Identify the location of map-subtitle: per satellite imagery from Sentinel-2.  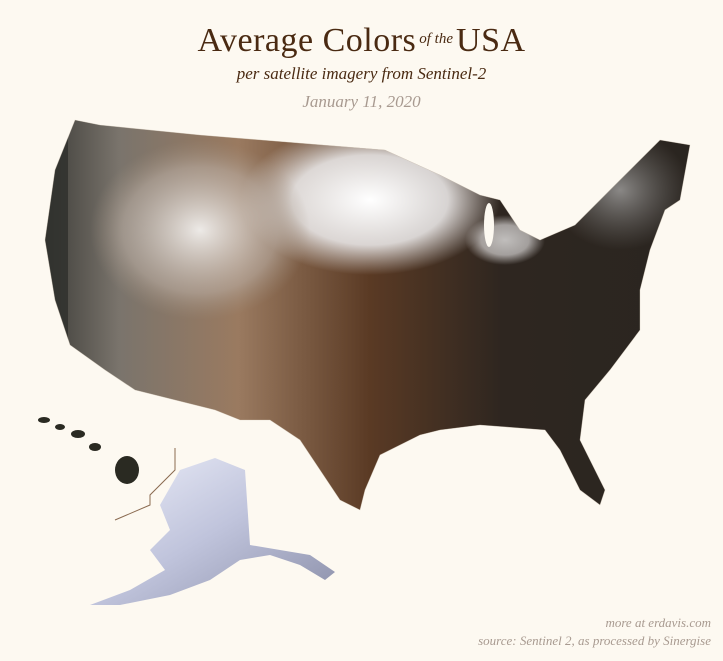
(361, 73).